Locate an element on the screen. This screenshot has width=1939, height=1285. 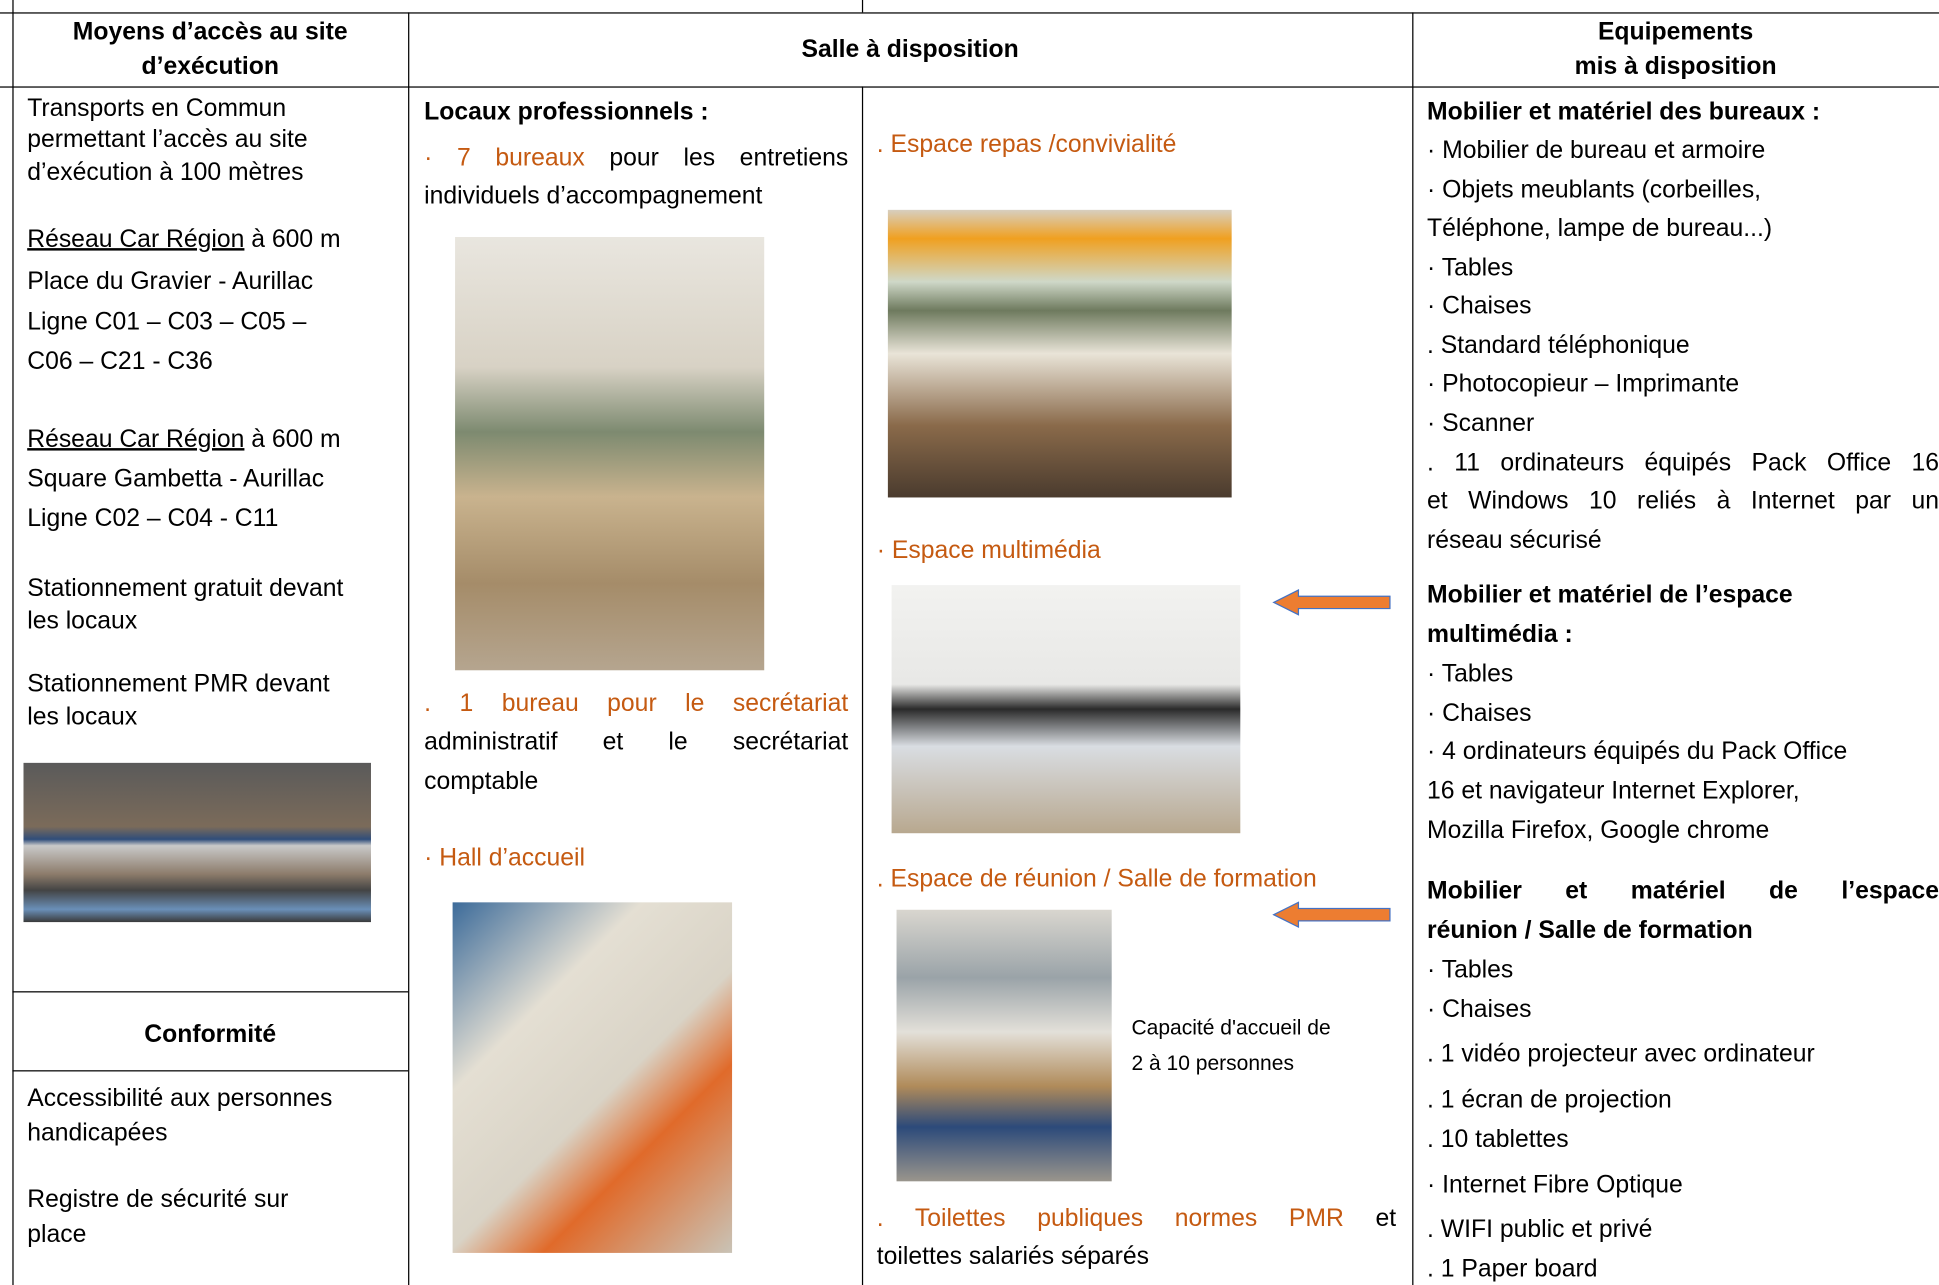
photo-multimedia is located at coordinates (1066, 709).